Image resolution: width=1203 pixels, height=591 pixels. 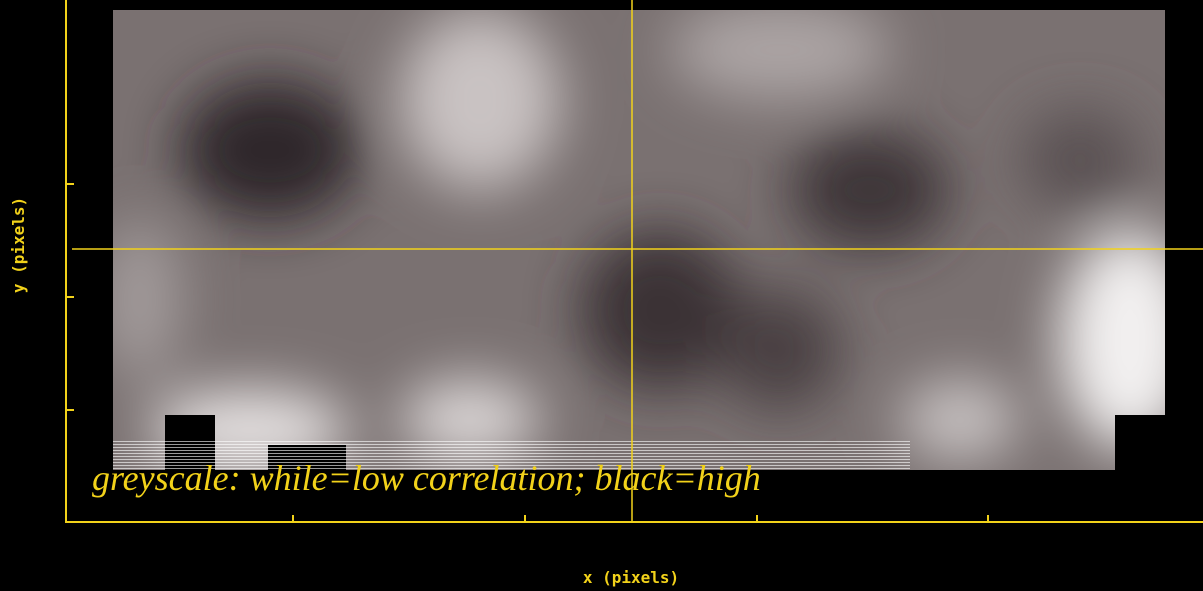 What do you see at coordinates (18, 245) in the screenshot?
I see `y-axis-label: y (pixels)` at bounding box center [18, 245].